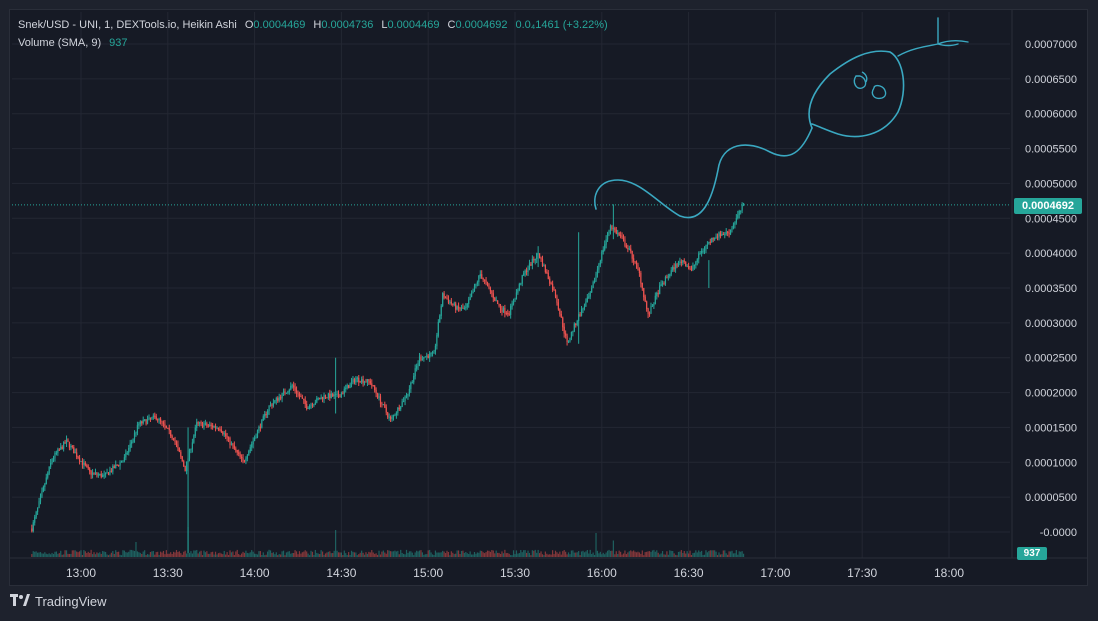  What do you see at coordinates (60, 43) in the screenshot?
I see `volume-label: Volume (SMA, 9)` at bounding box center [60, 43].